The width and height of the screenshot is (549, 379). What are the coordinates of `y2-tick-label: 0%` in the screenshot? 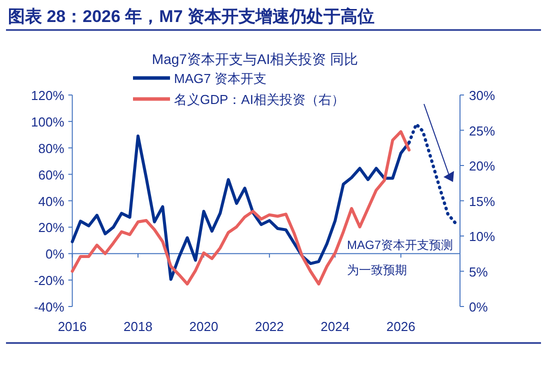 It's located at (478, 307).